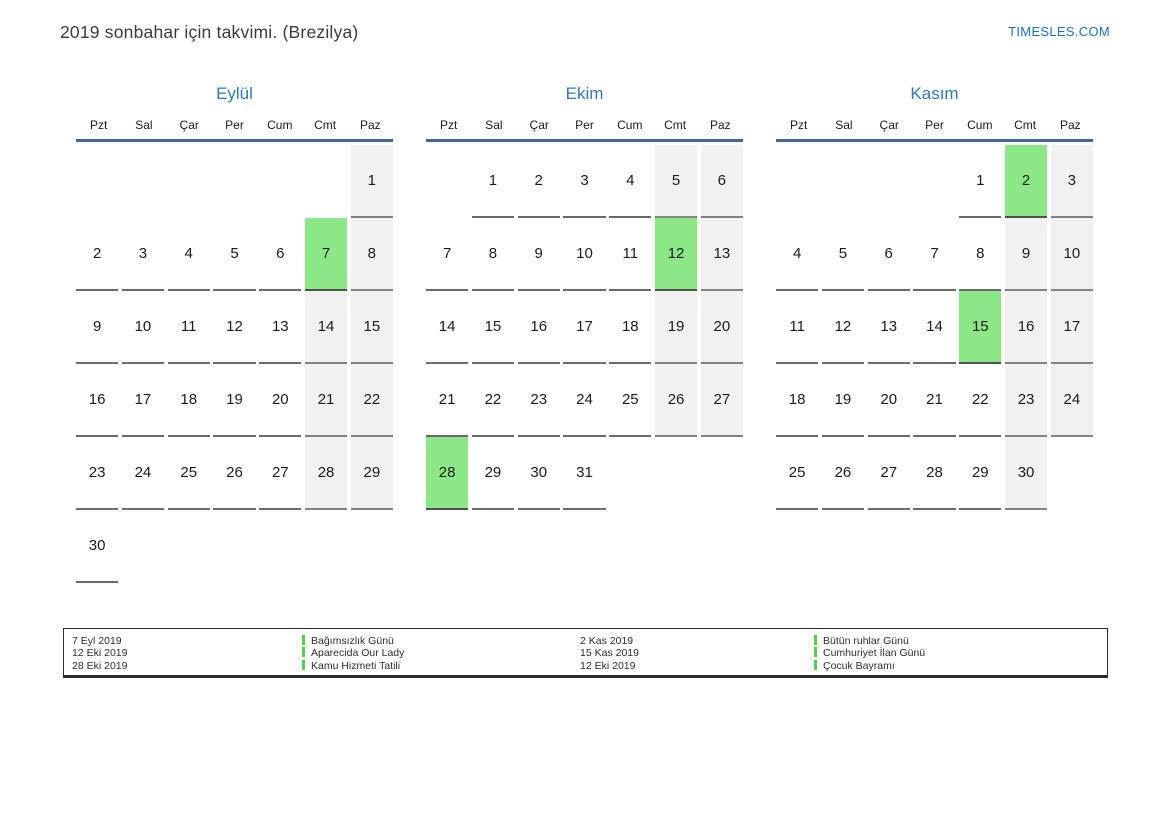 This screenshot has width=1169, height=827. I want to click on day-cell-3: 3, so click(1071, 181).